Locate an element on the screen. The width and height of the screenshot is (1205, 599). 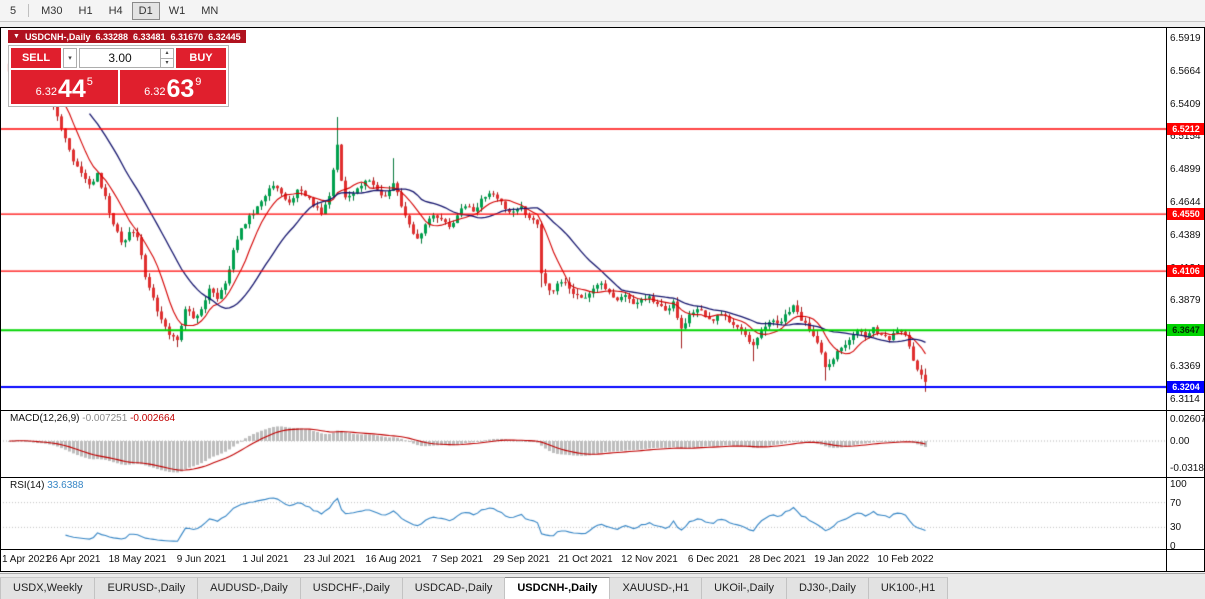
price-axis-label: 6.3879 is located at coordinates (1185, 301).